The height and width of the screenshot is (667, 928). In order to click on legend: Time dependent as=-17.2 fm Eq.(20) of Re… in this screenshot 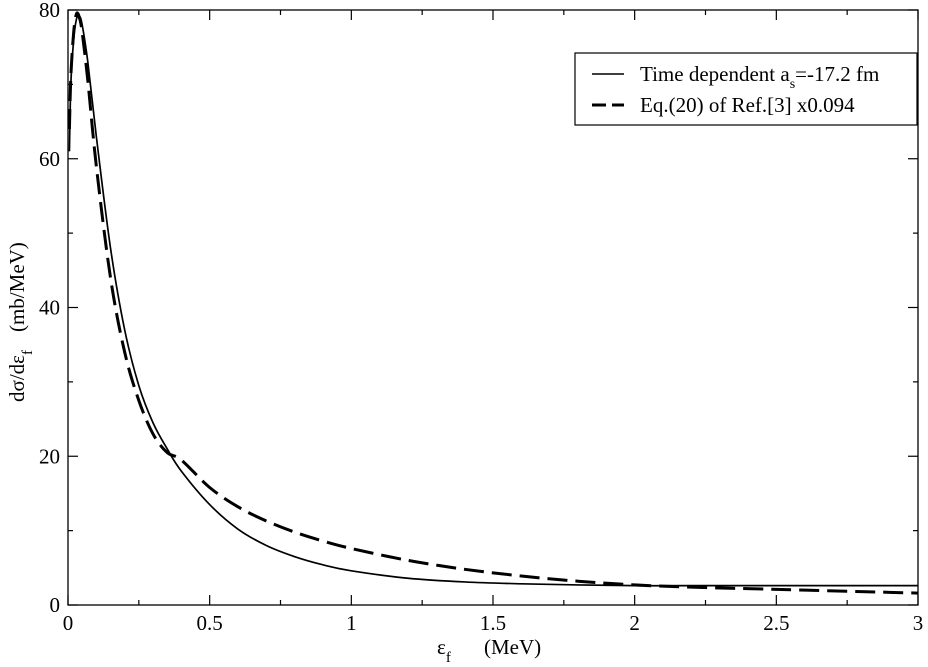, I will do `click(746, 89)`.